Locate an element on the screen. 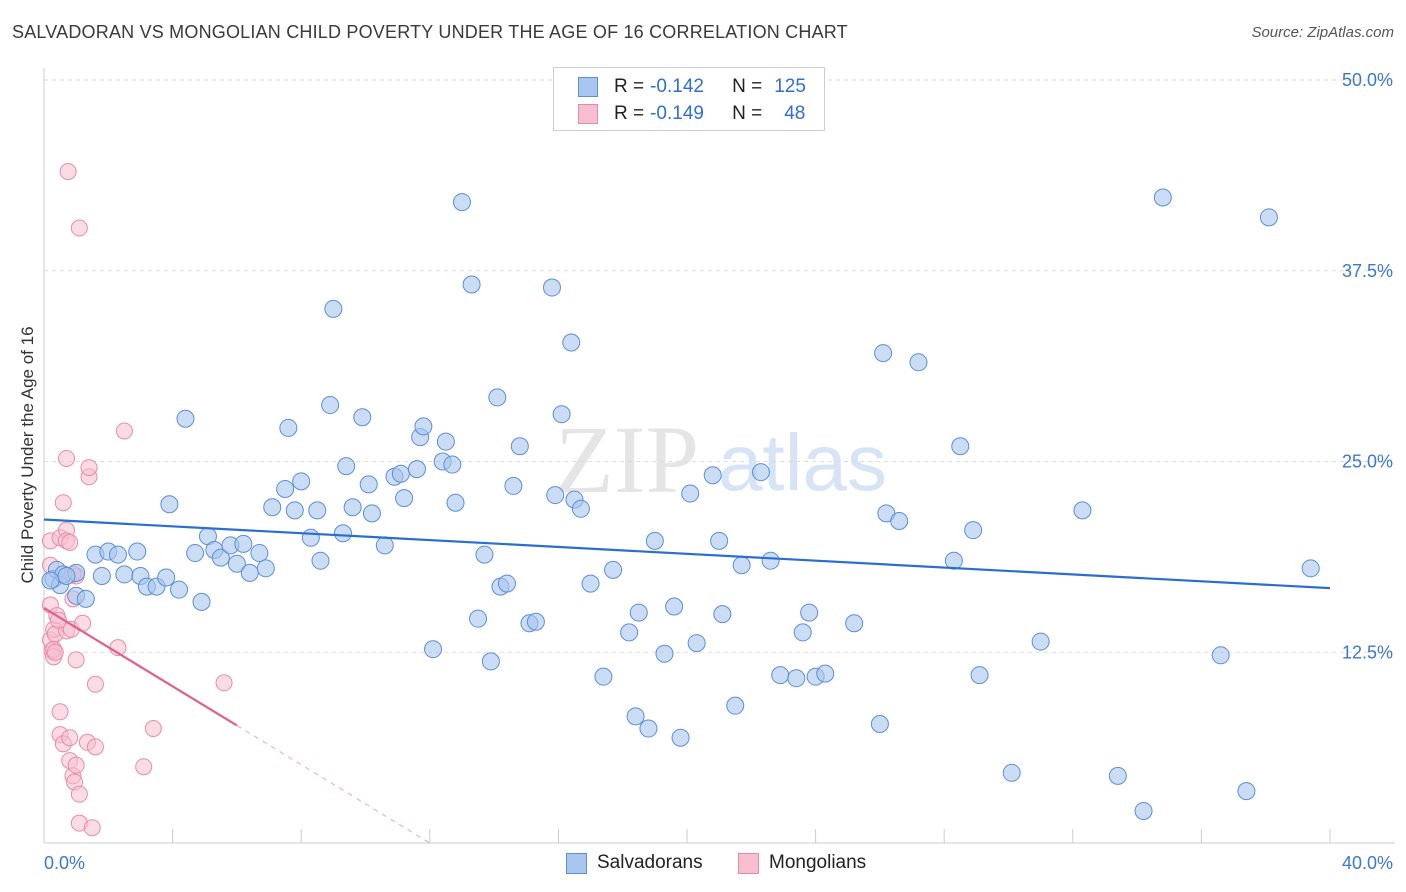 This screenshot has width=1406, height=892. mongolian-trend-line is located at coordinates (140, 667).